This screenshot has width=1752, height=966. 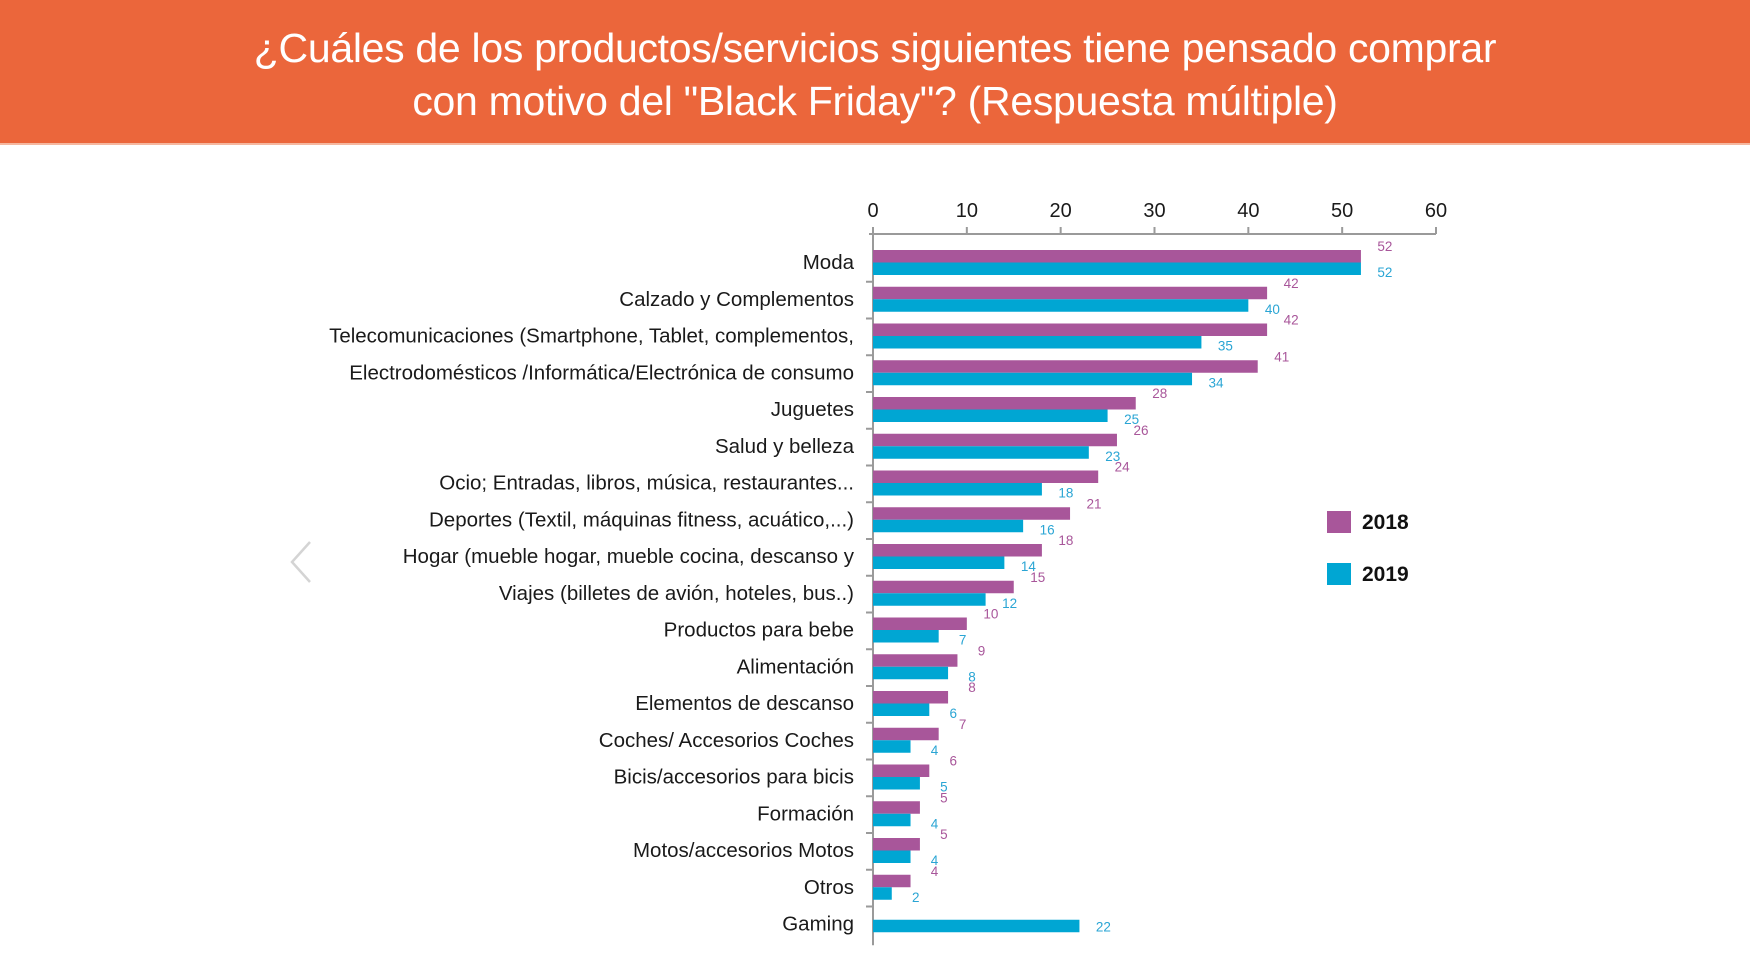 What do you see at coordinates (306, 562) in the screenshot?
I see `previous-slide-button` at bounding box center [306, 562].